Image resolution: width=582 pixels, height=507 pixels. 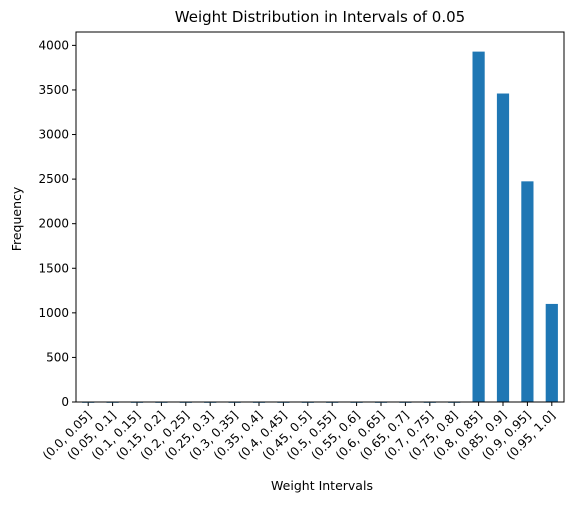 What do you see at coordinates (65, 402) in the screenshot?
I see `y-tick-label: 0` at bounding box center [65, 402].